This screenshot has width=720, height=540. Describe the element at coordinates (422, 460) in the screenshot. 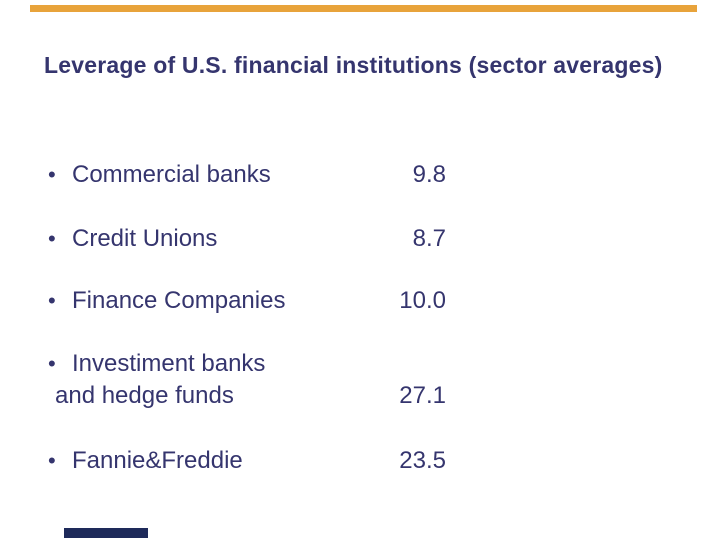

I see `item-value: 23.5` at that location.